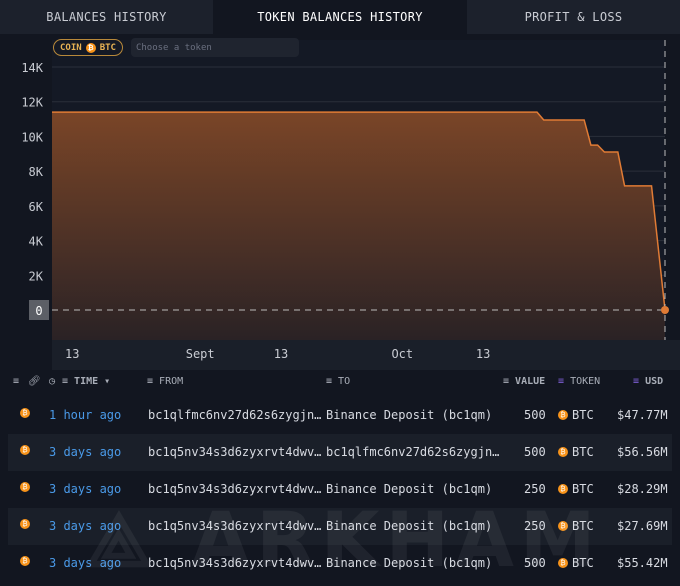 The height and width of the screenshot is (586, 680). What do you see at coordinates (32, 68) in the screenshot?
I see `y-tick-label: 14K` at bounding box center [32, 68].